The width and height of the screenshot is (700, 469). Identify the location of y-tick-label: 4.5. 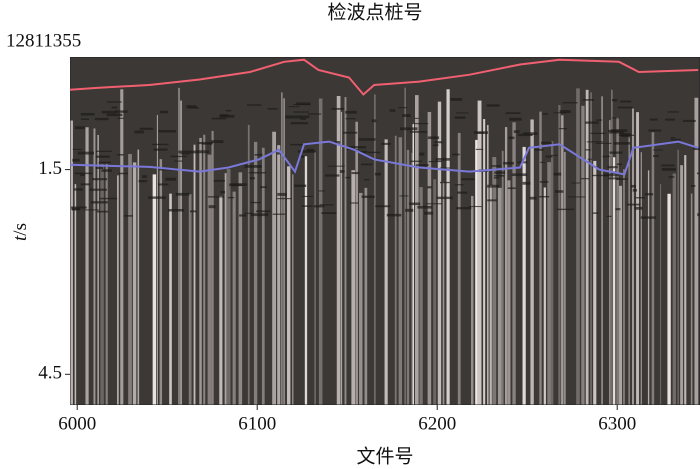
(50, 373).